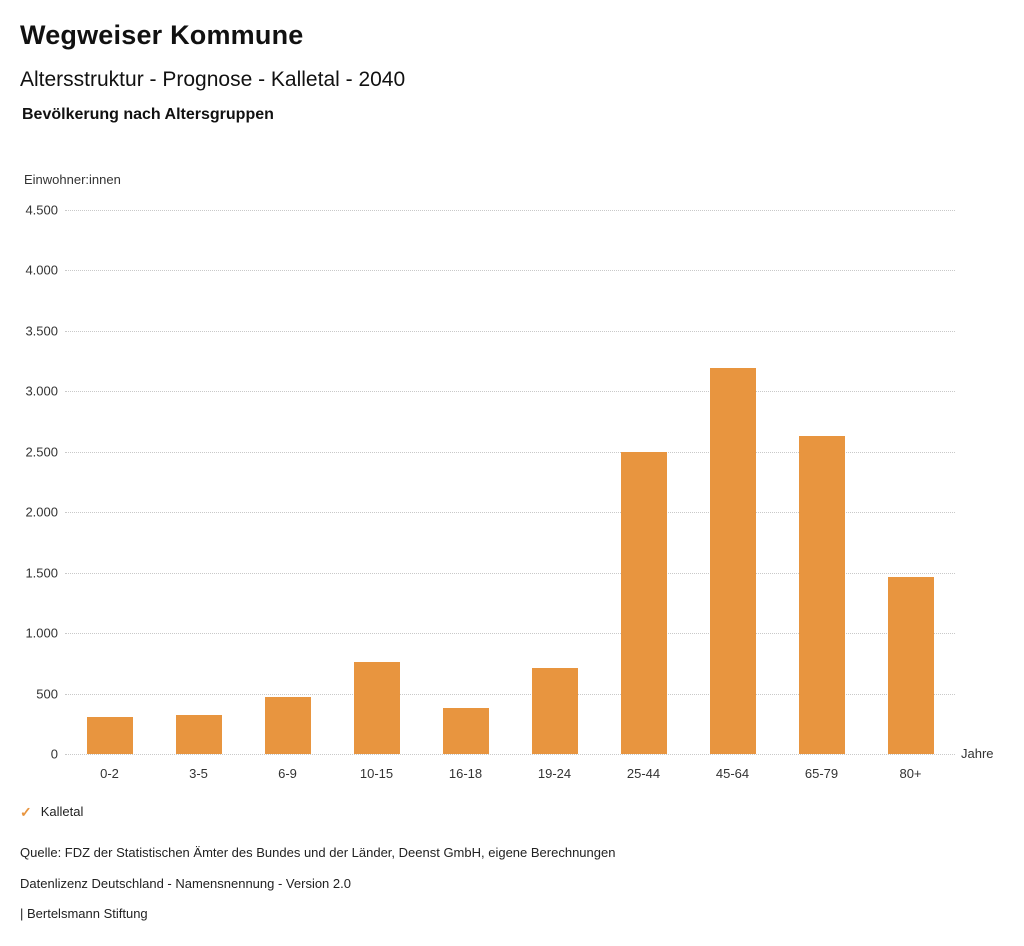  Describe the element at coordinates (148, 114) in the screenshot. I see `chart-heading: Bevölkerung nach Altersgruppen` at that location.